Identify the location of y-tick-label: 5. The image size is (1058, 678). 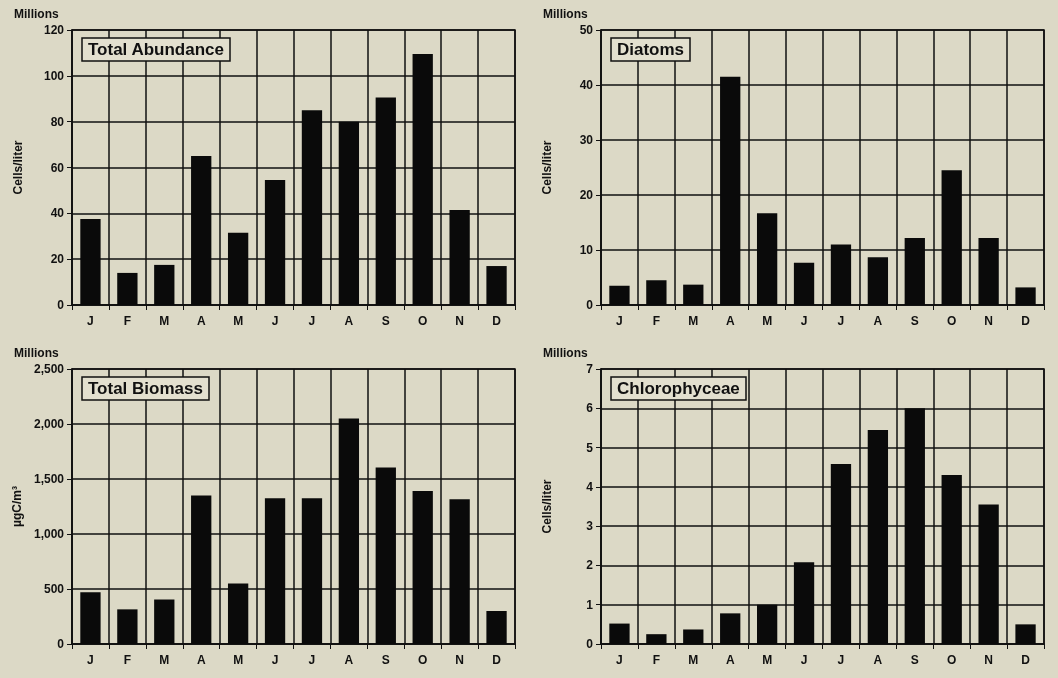
(590, 447).